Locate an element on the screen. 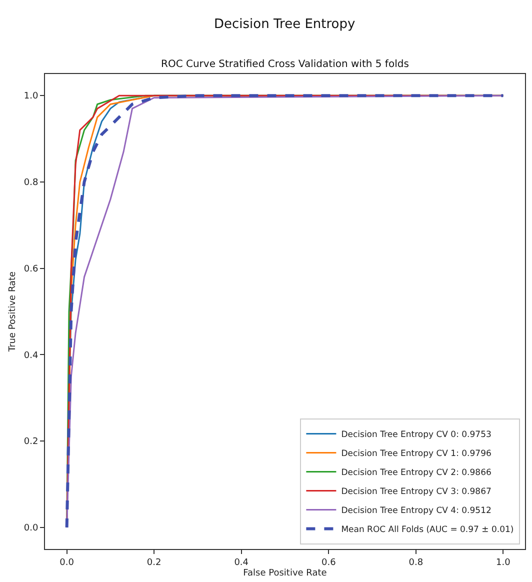 This screenshot has height=582, width=532. x-tick-label: 1.0 is located at coordinates (503, 563).